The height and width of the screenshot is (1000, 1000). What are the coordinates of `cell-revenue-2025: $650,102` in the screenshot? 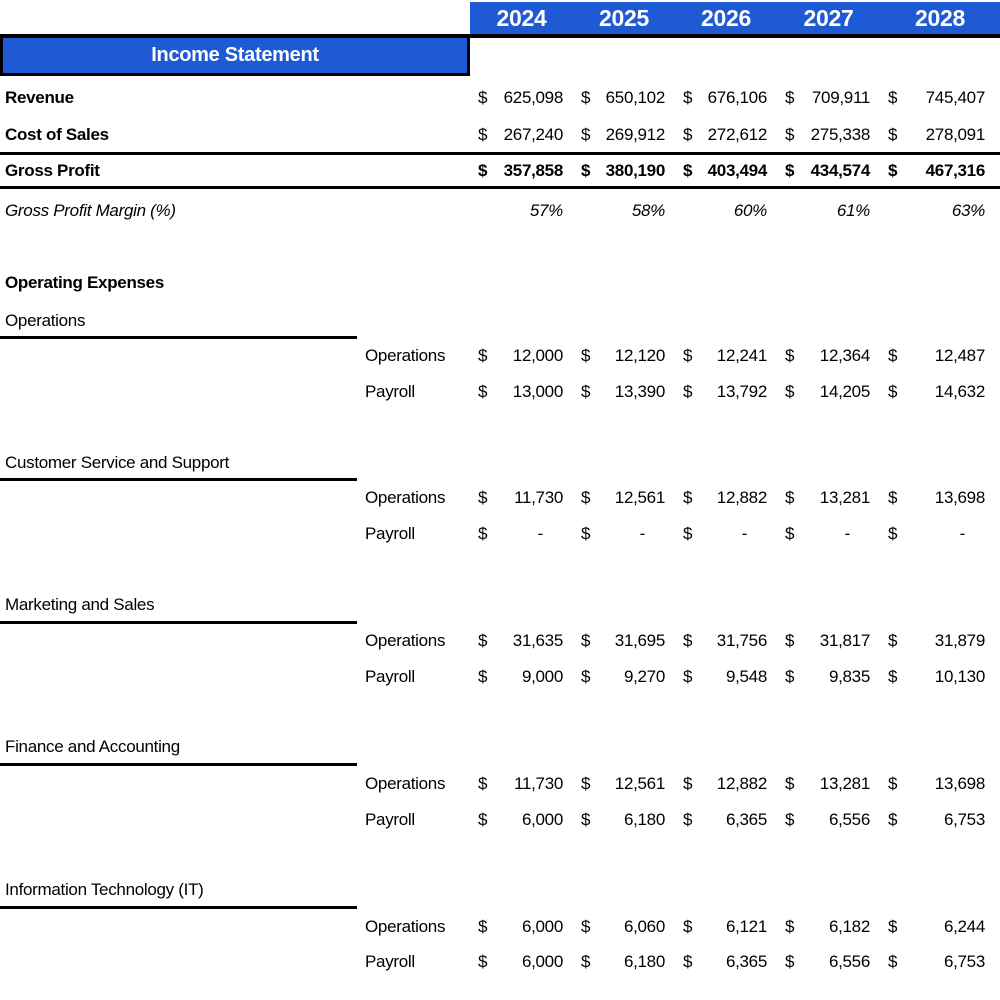 It's located at (624, 98).